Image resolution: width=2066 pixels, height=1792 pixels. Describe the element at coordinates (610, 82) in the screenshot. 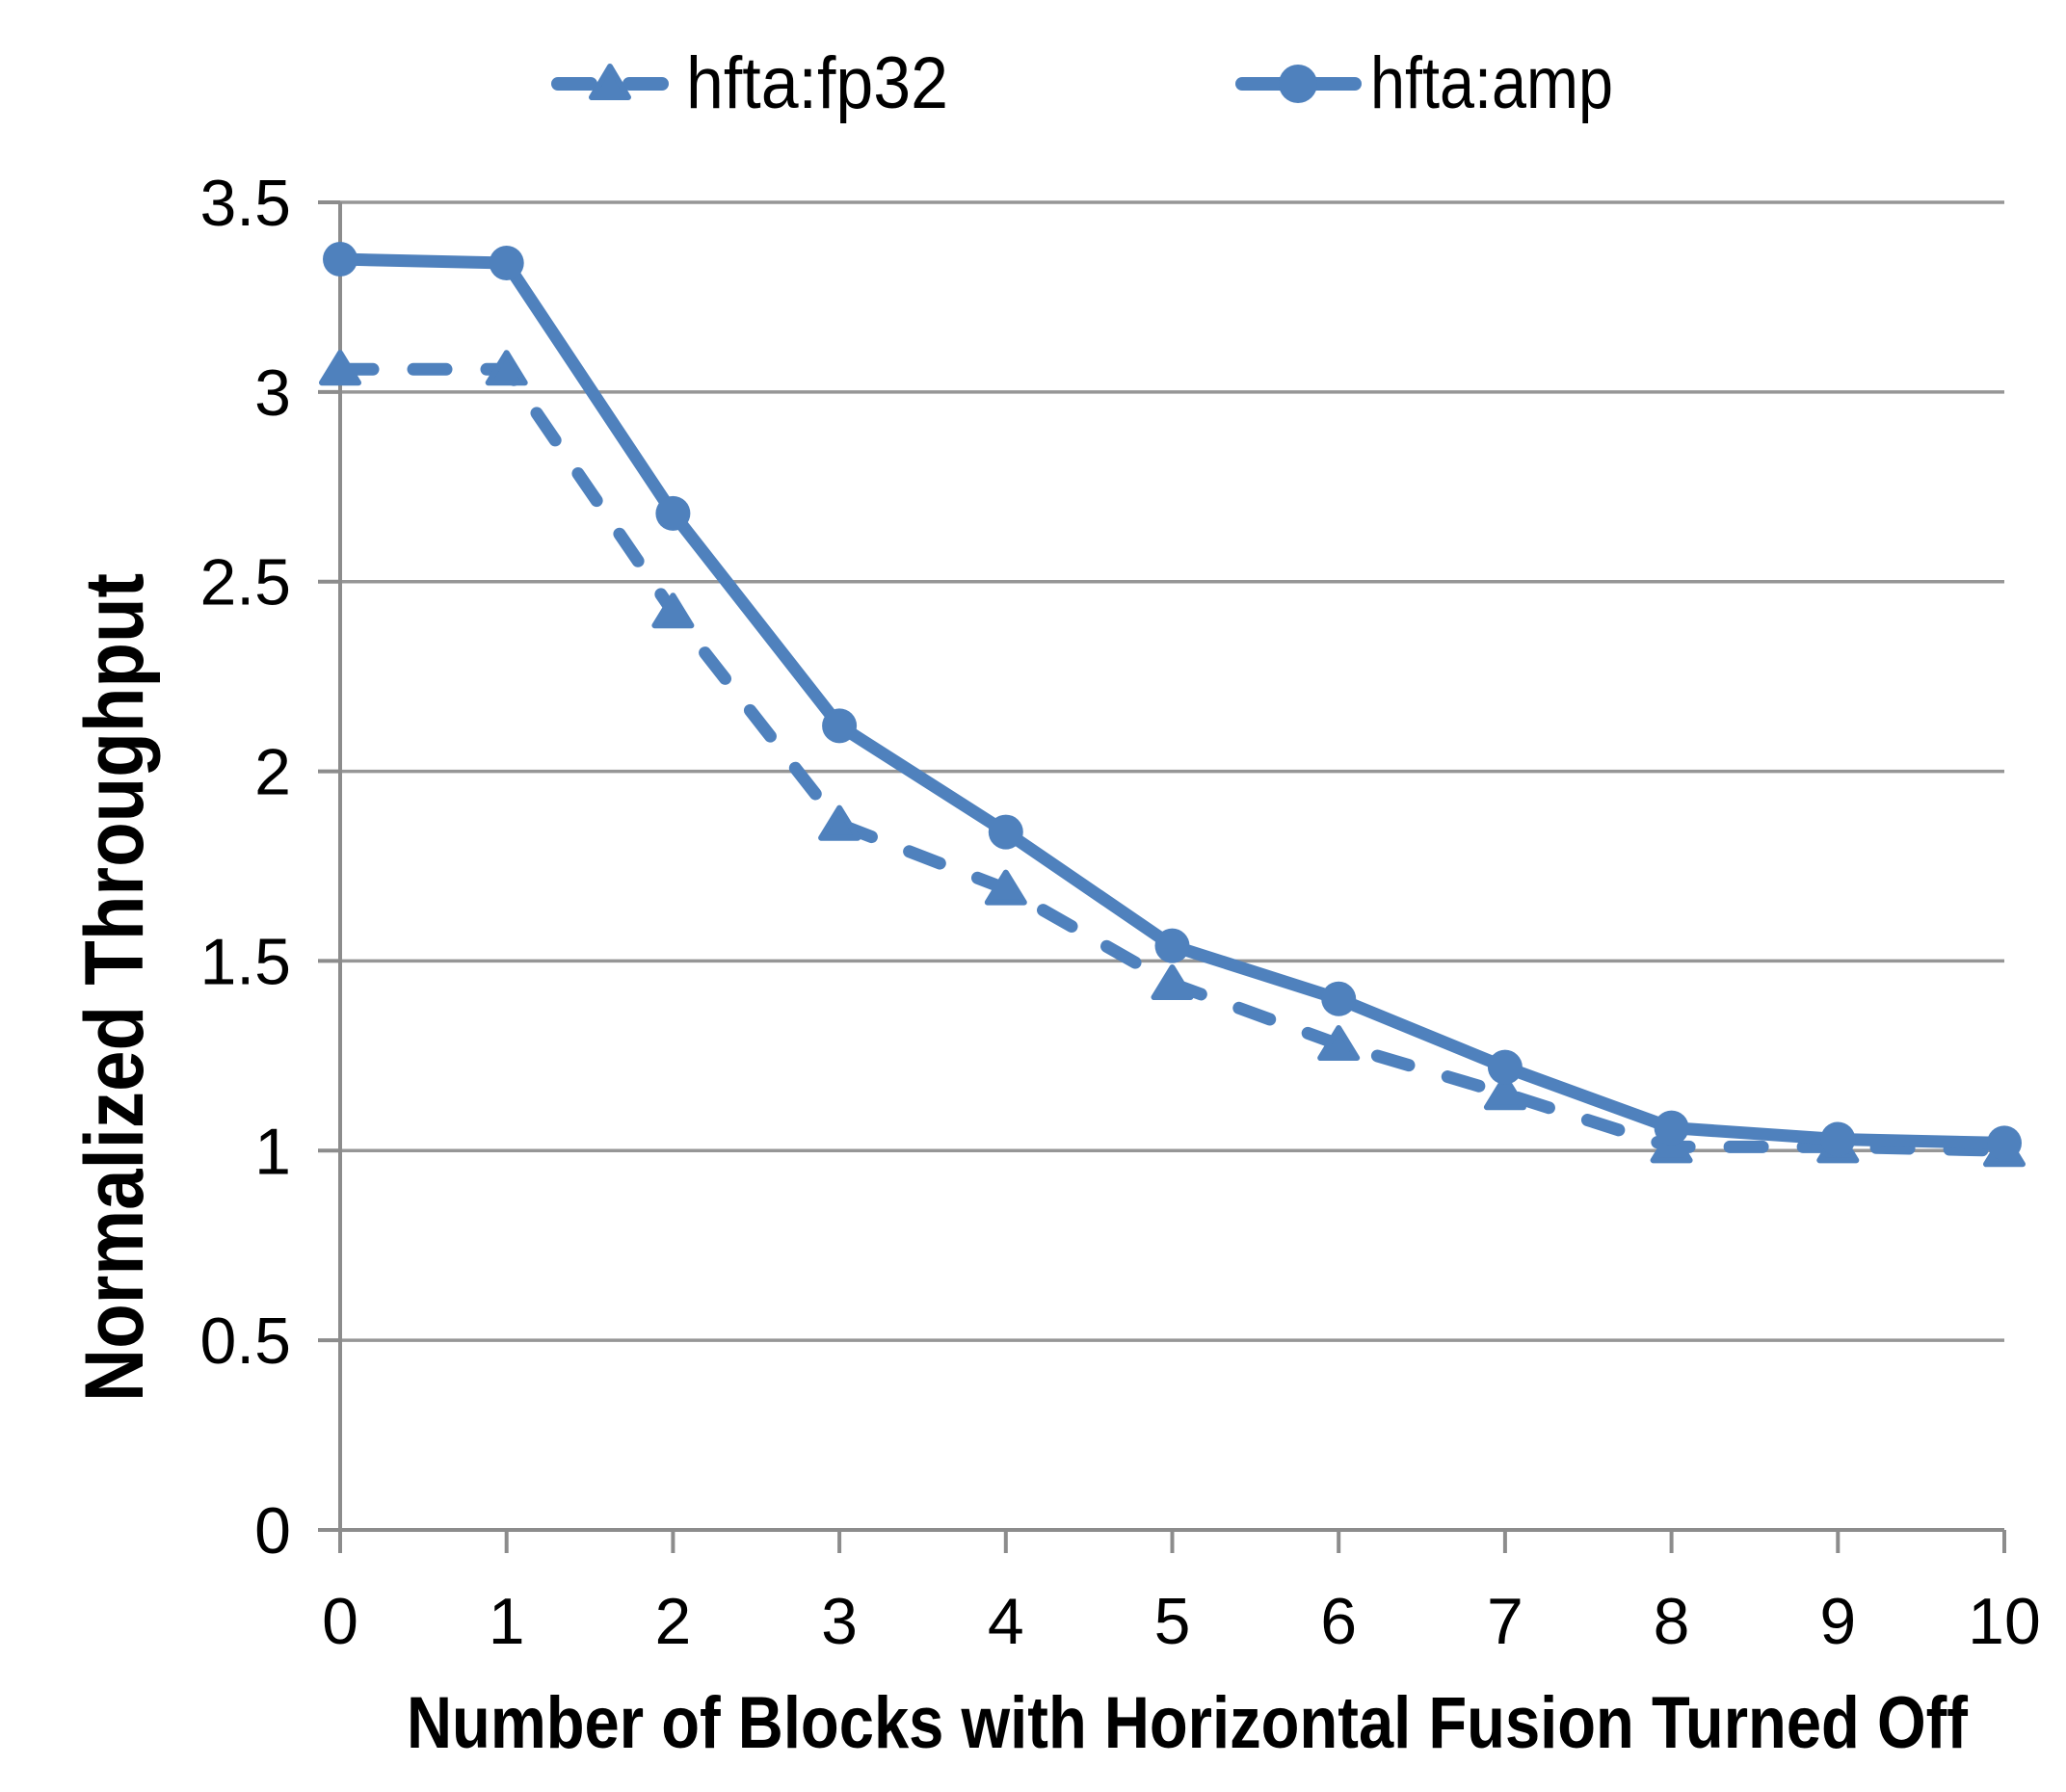

I see `fp32-triangle-marker-icon` at that location.